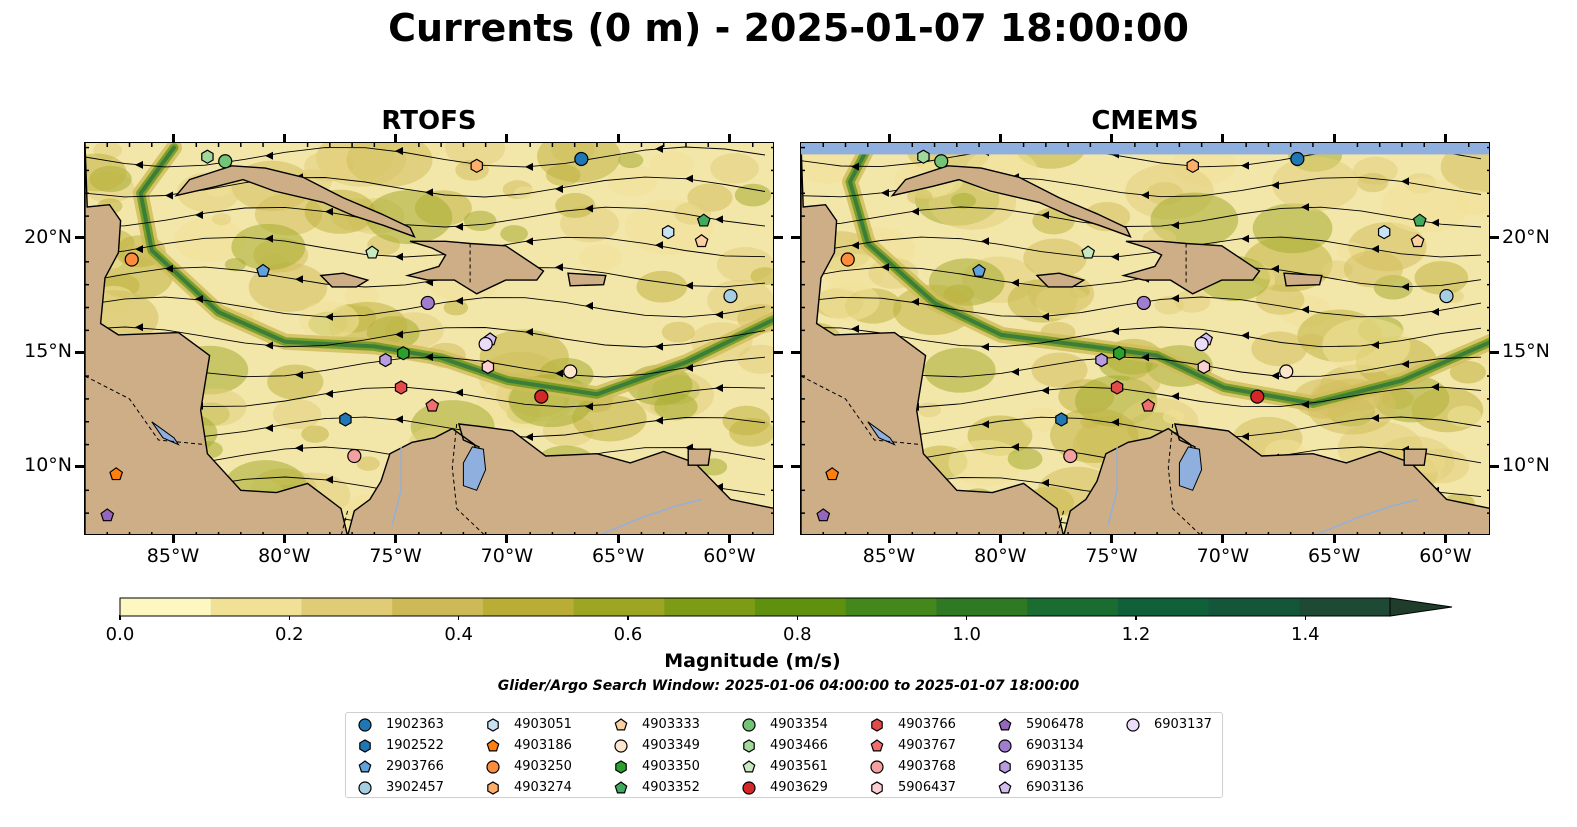 The width and height of the screenshot is (1577, 827). I want to click on no-data-band, so click(1145, 149).